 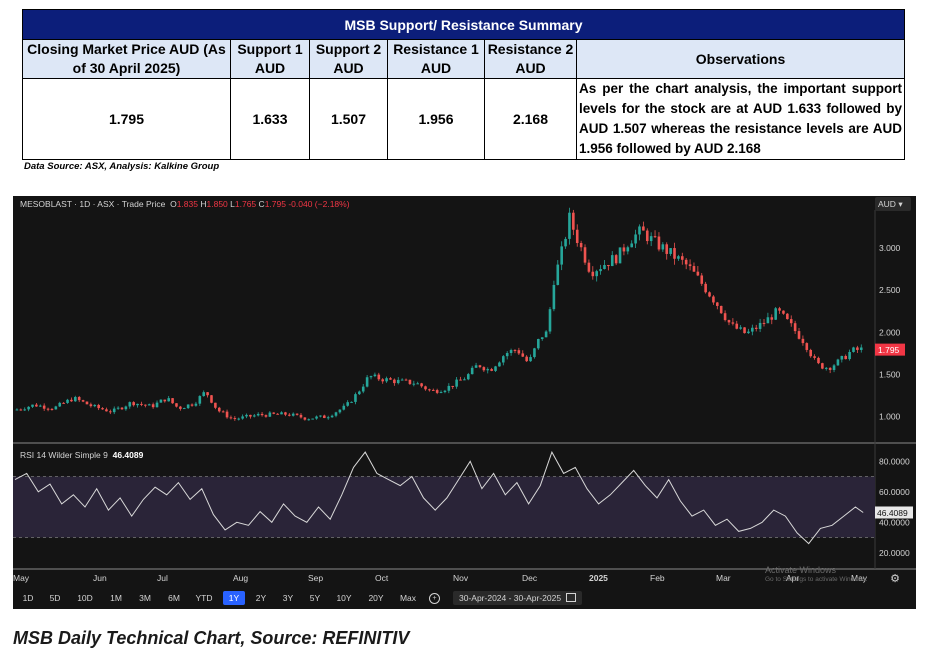 I want to click on rsi-tick-label: 80.0000, so click(x=894, y=461).